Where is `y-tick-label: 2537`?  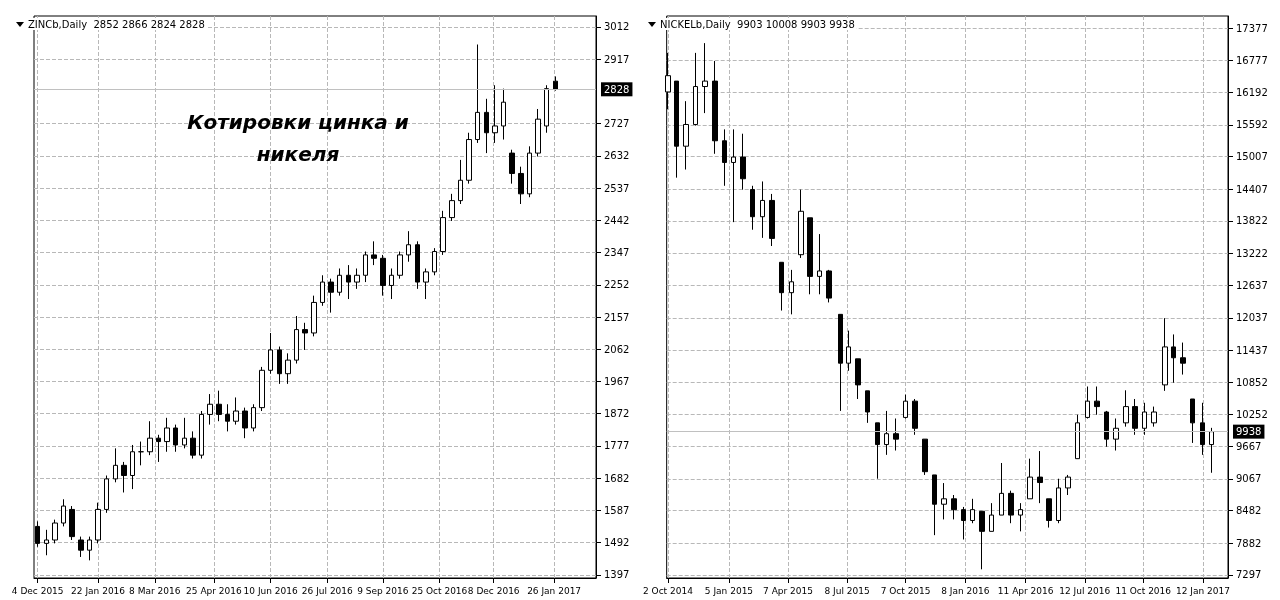
y-tick-label: 2537 is located at coordinates (617, 188).